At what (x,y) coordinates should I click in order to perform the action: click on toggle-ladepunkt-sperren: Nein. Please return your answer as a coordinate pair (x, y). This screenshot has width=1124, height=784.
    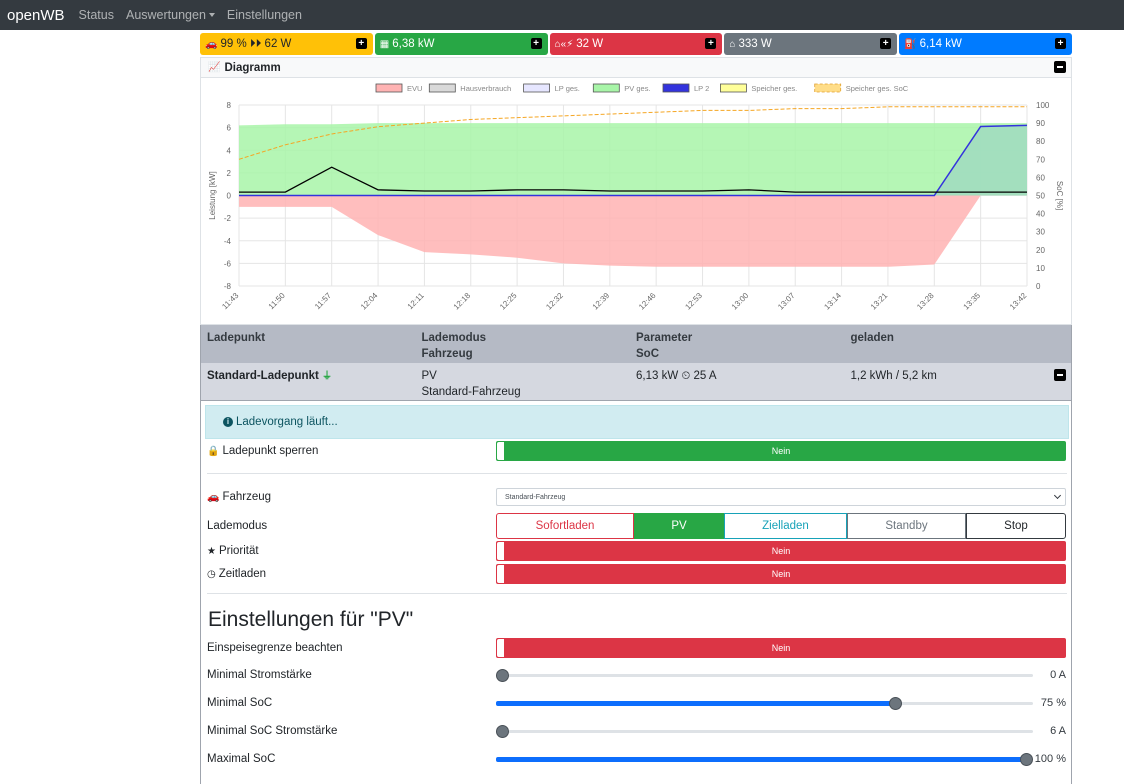
    Looking at the image, I should click on (781, 451).